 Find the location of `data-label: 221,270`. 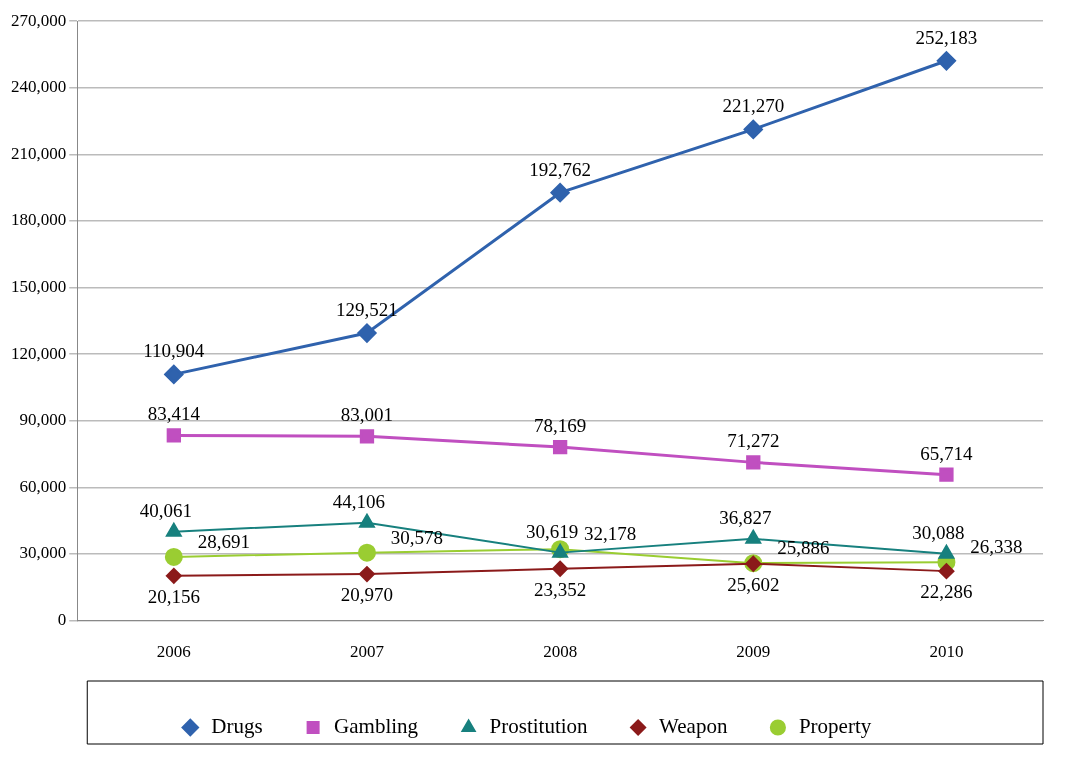

data-label: 221,270 is located at coordinates (753, 106).